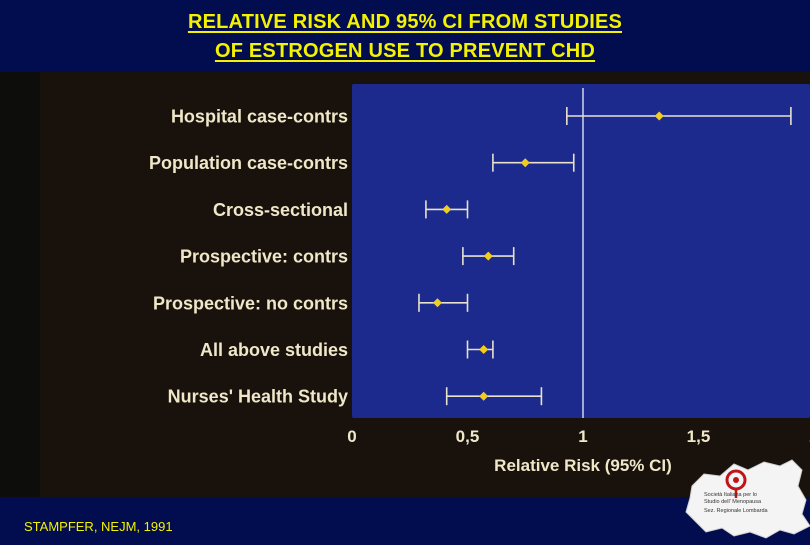 Image resolution: width=810 pixels, height=545 pixels. What do you see at coordinates (274, 350) in the screenshot?
I see `category-label: All above studies` at bounding box center [274, 350].